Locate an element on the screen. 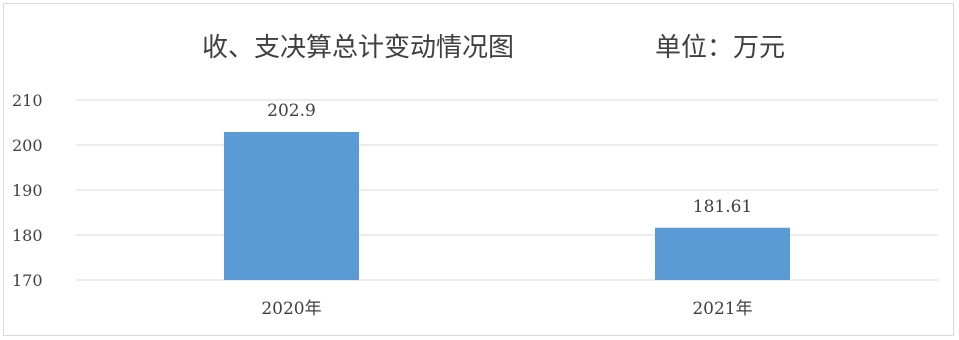  bar-value-label: 202.9 is located at coordinates (291, 111).